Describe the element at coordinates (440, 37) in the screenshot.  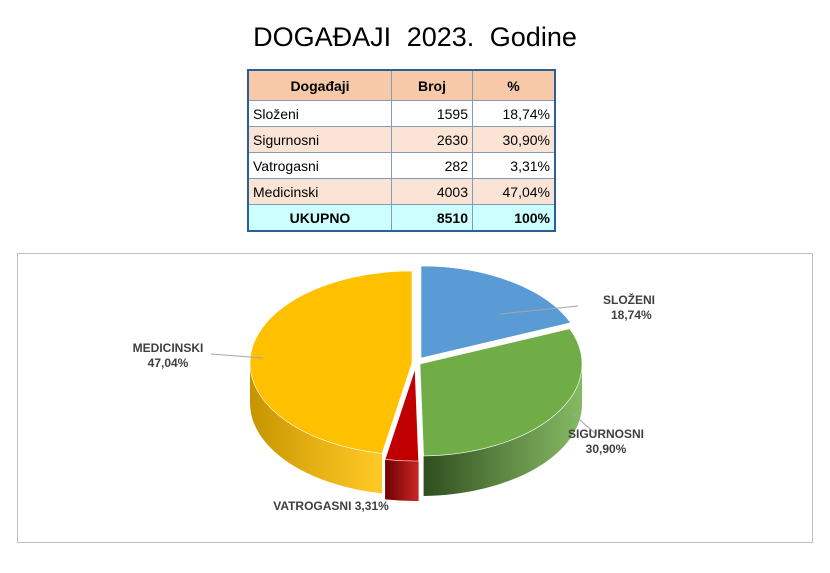
I see `title-year: 2023.` at that location.